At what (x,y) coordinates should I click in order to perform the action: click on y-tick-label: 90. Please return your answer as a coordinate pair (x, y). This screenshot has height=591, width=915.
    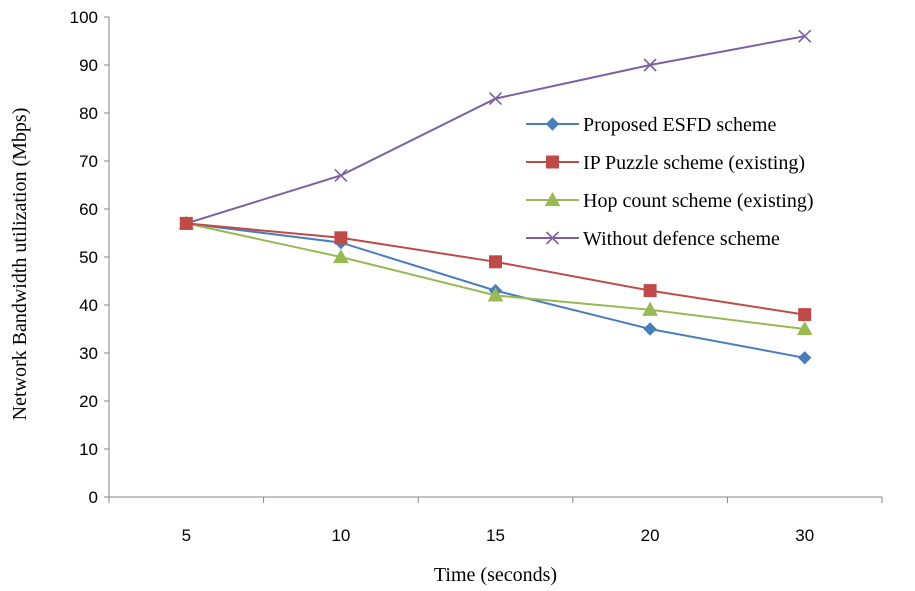
    Looking at the image, I should click on (88, 65).